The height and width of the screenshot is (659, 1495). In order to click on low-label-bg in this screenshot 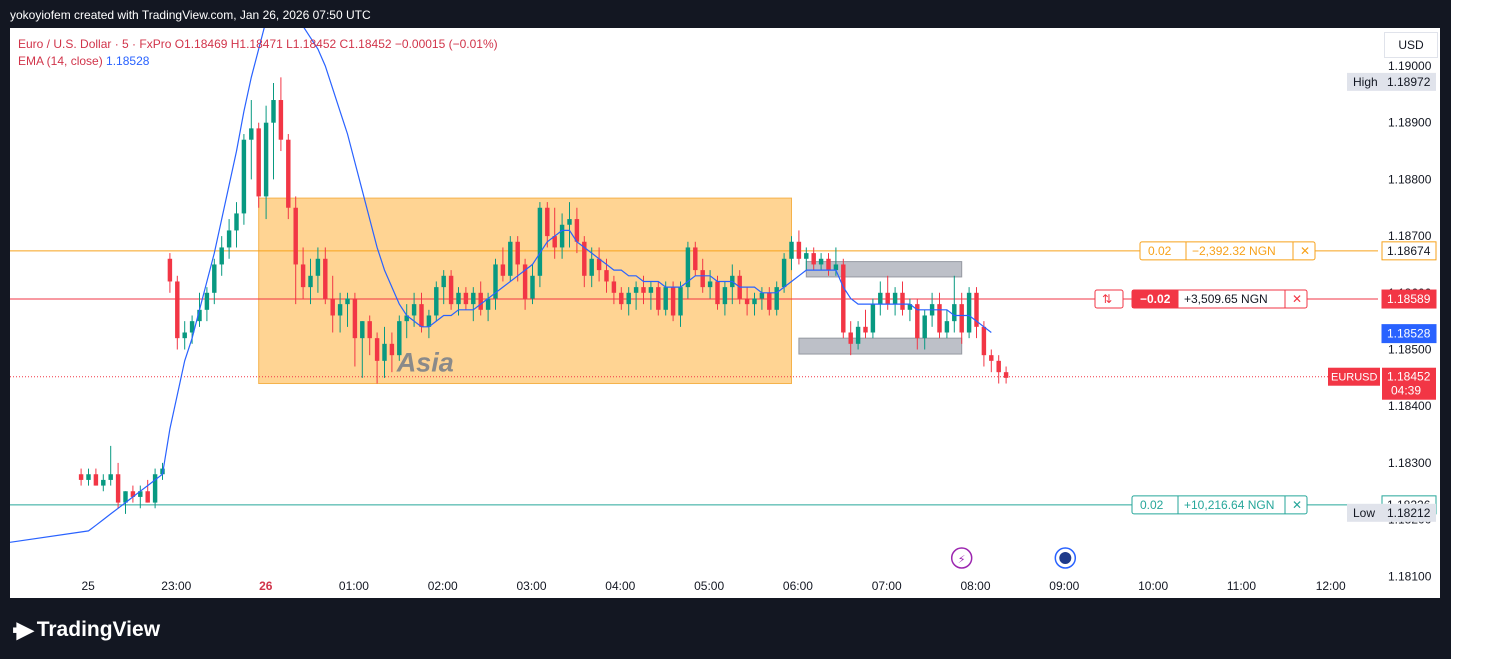, I will do `click(1391, 512)`.